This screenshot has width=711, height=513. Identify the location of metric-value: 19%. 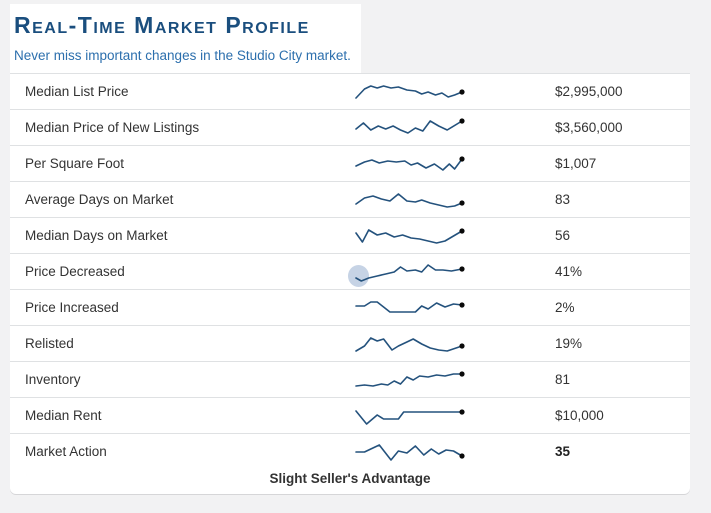
(569, 343).